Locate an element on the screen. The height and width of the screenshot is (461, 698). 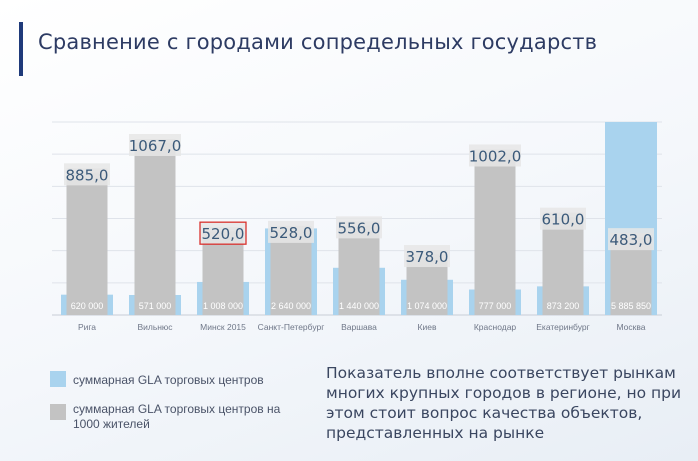
value-label-gla: 1 008 000 is located at coordinates (223, 306).